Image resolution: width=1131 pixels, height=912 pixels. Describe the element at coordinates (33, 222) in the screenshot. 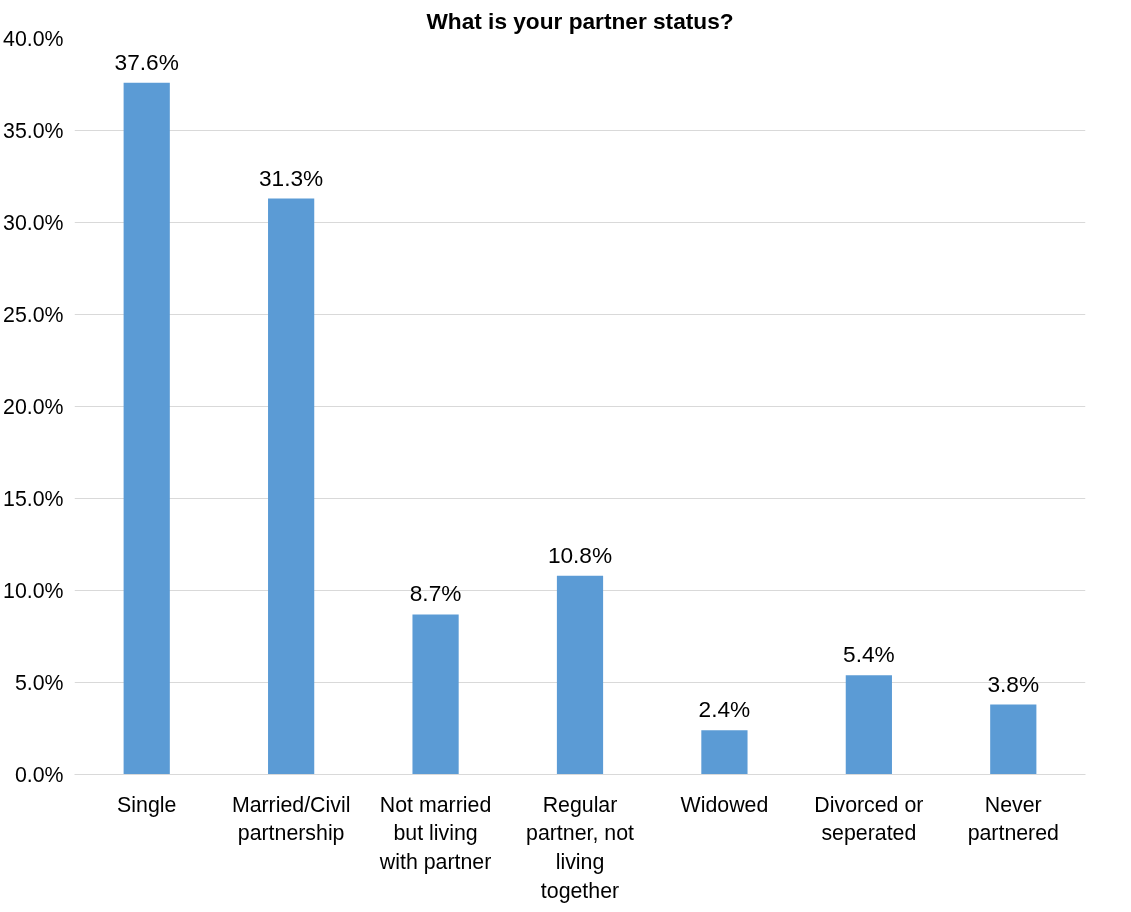

I see `y-tick-label: 30.0%` at that location.